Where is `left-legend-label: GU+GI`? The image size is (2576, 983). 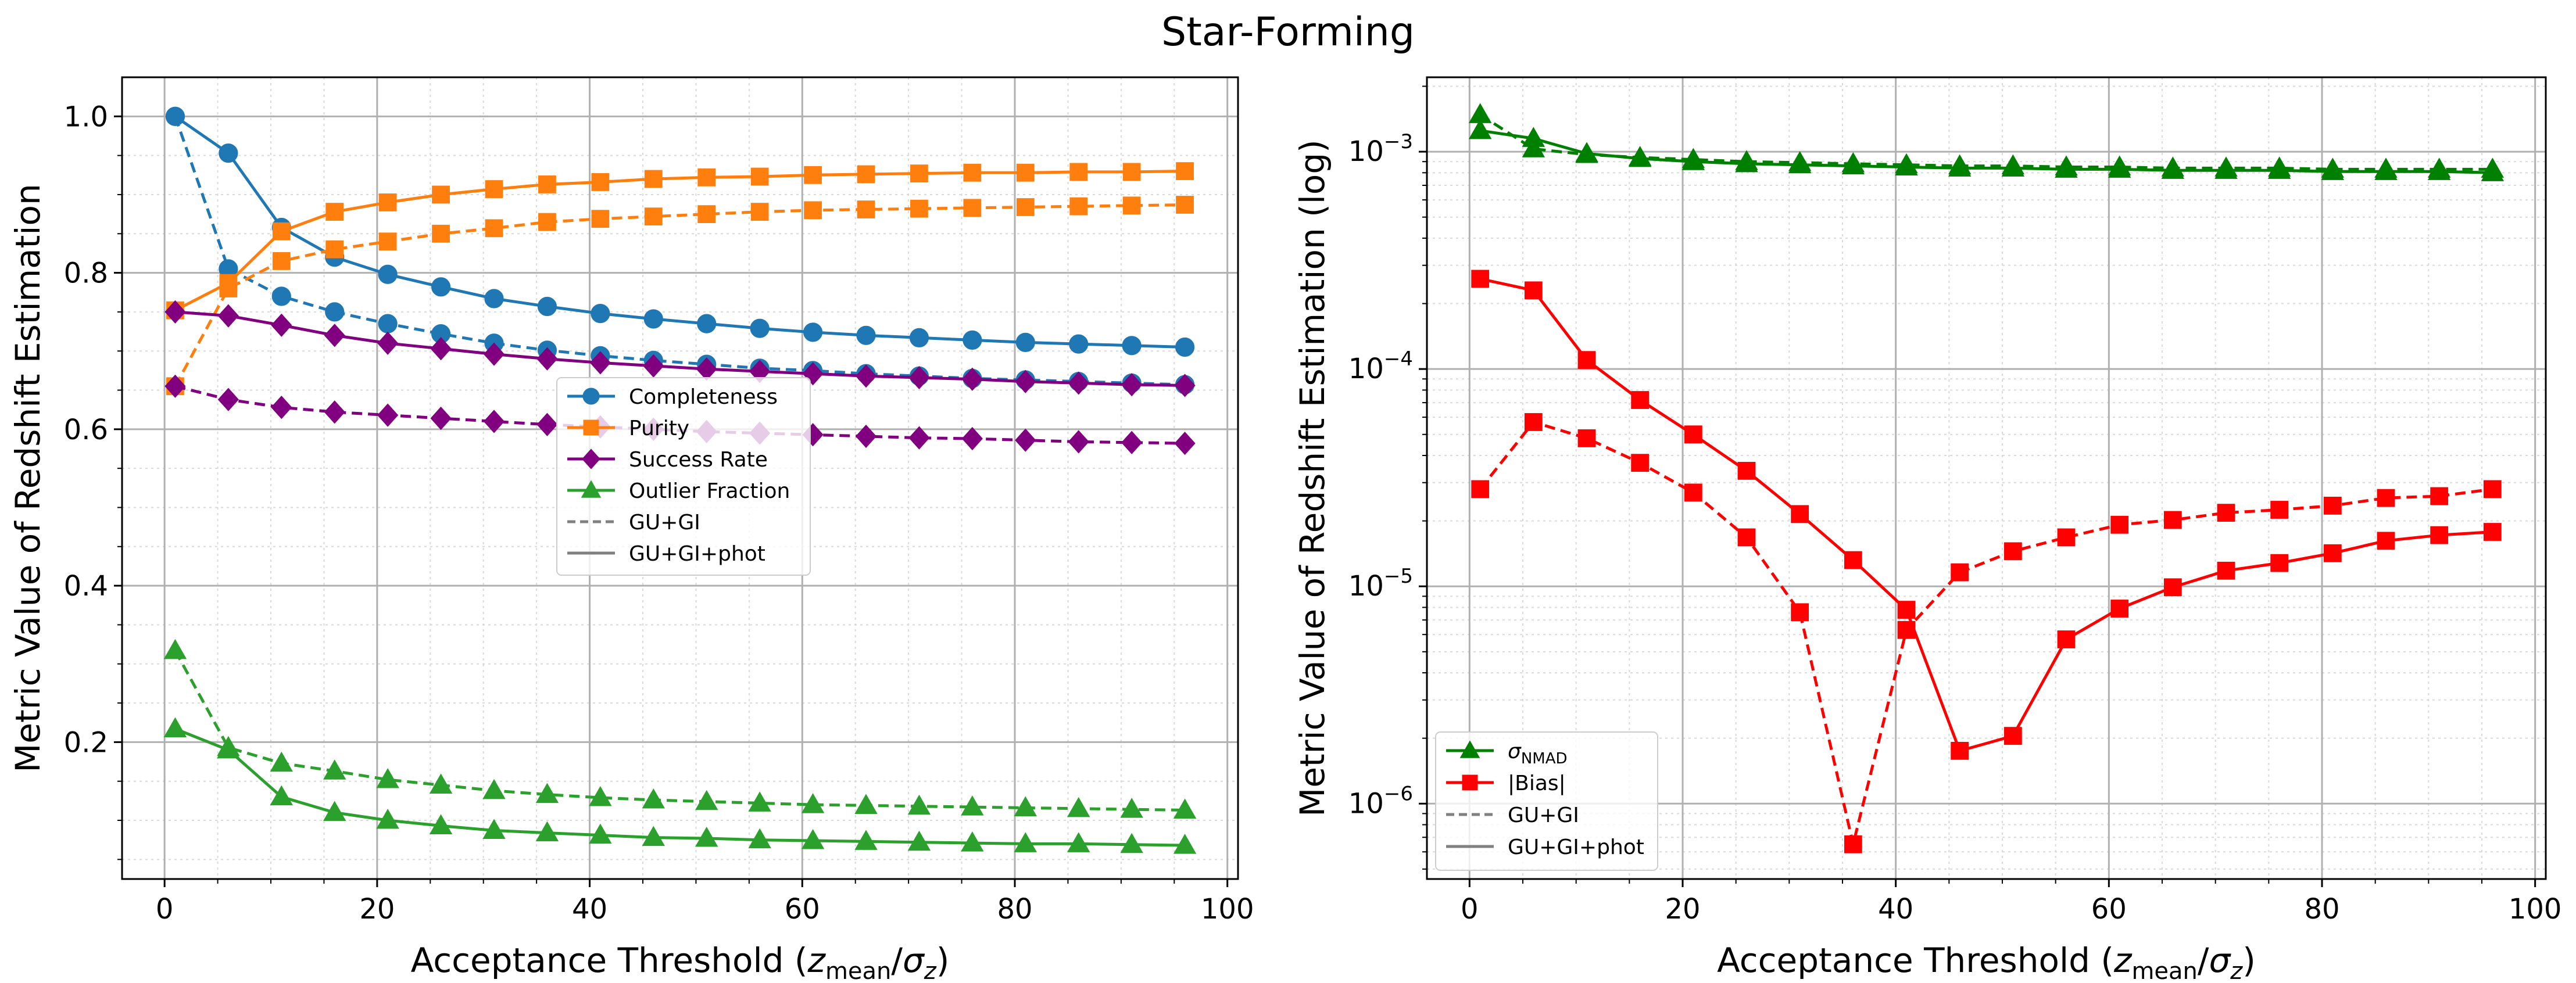
left-legend-label: GU+GI is located at coordinates (664, 523).